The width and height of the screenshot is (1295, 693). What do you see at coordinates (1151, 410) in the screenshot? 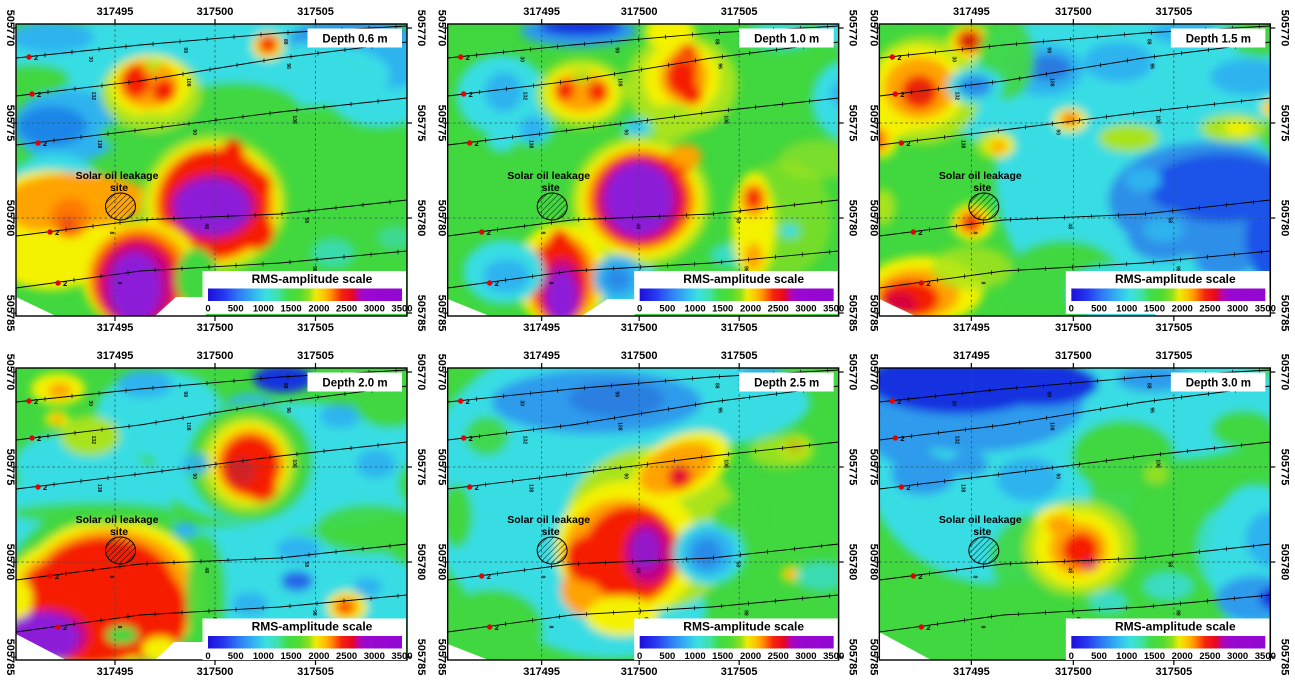
I see `svg-text: 96` at bounding box center [1151, 410].